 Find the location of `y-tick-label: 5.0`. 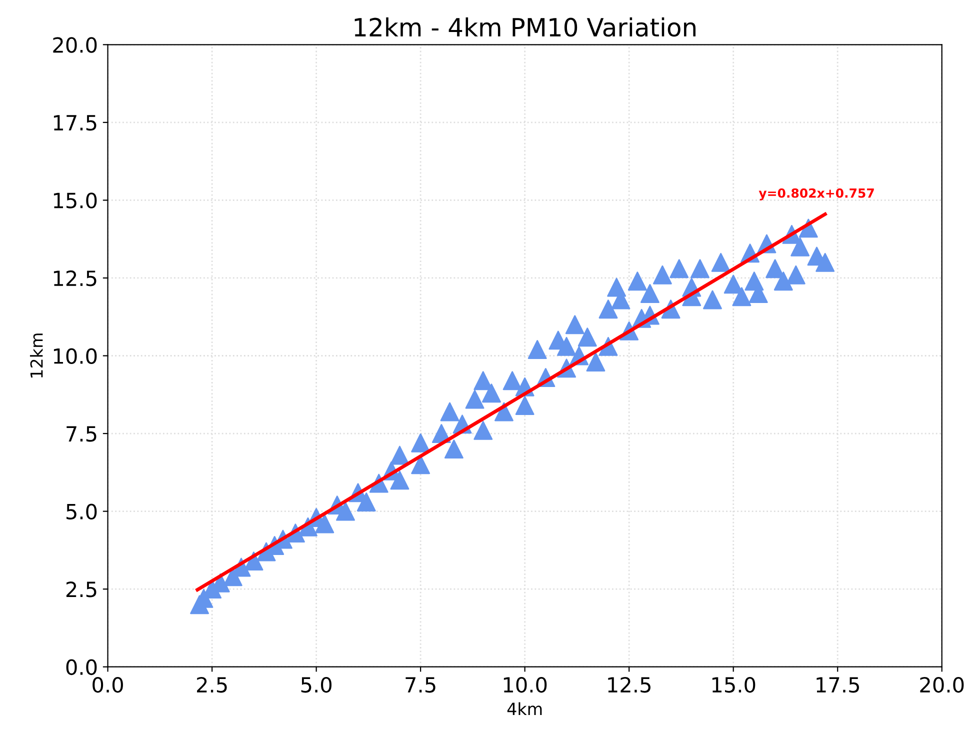

y-tick-label: 5.0 is located at coordinates (81, 512).